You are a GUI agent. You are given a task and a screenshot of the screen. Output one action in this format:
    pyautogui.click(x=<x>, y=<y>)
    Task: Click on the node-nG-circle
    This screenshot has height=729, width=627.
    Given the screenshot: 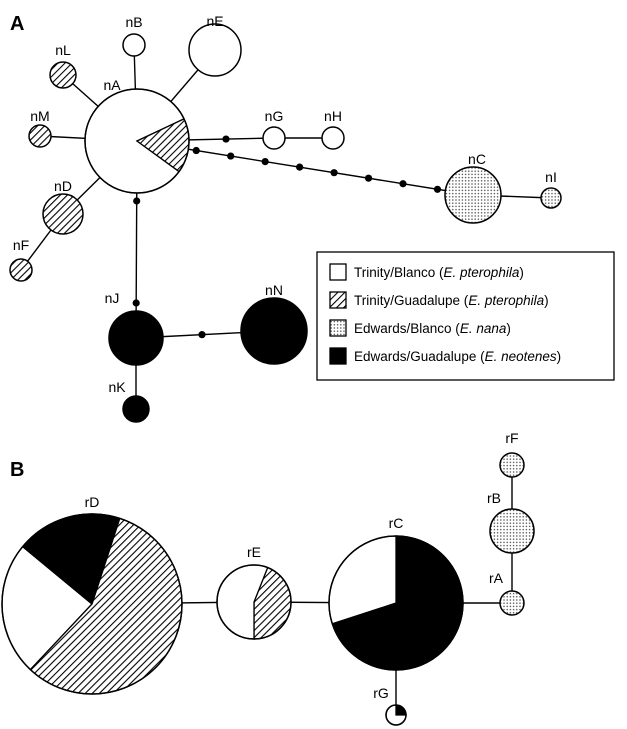 What is the action you would take?
    pyautogui.click(x=274, y=138)
    